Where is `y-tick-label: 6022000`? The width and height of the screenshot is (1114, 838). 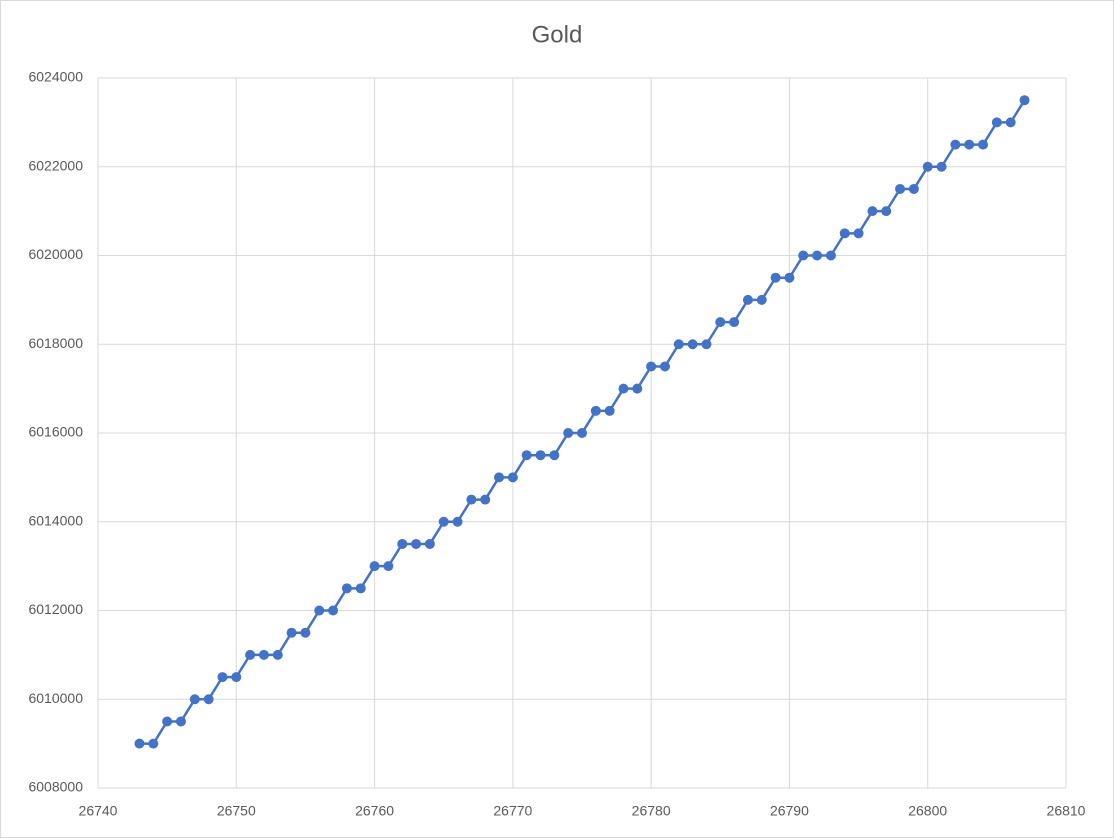 y-tick-label: 6022000 is located at coordinates (55, 165).